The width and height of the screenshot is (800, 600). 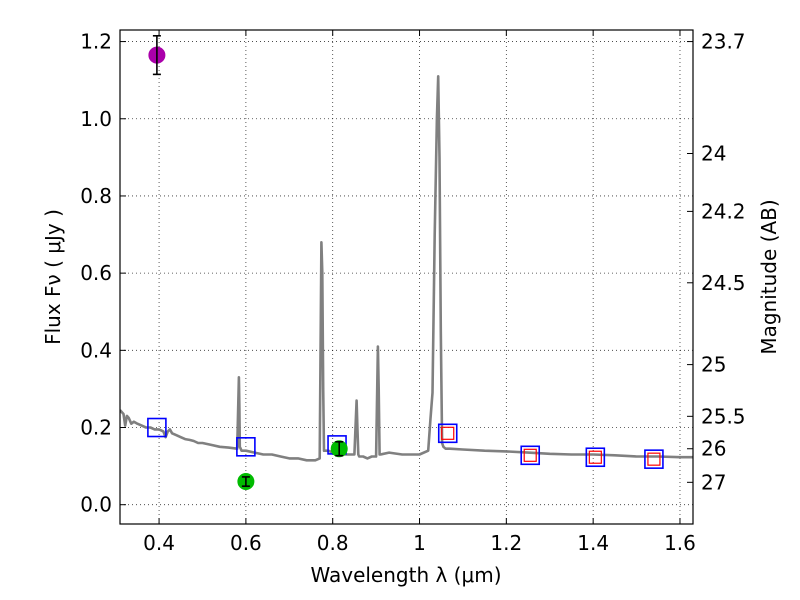 What do you see at coordinates (769, 276) in the screenshot?
I see `y-axis-right-title: Magnitude (AB)` at bounding box center [769, 276].